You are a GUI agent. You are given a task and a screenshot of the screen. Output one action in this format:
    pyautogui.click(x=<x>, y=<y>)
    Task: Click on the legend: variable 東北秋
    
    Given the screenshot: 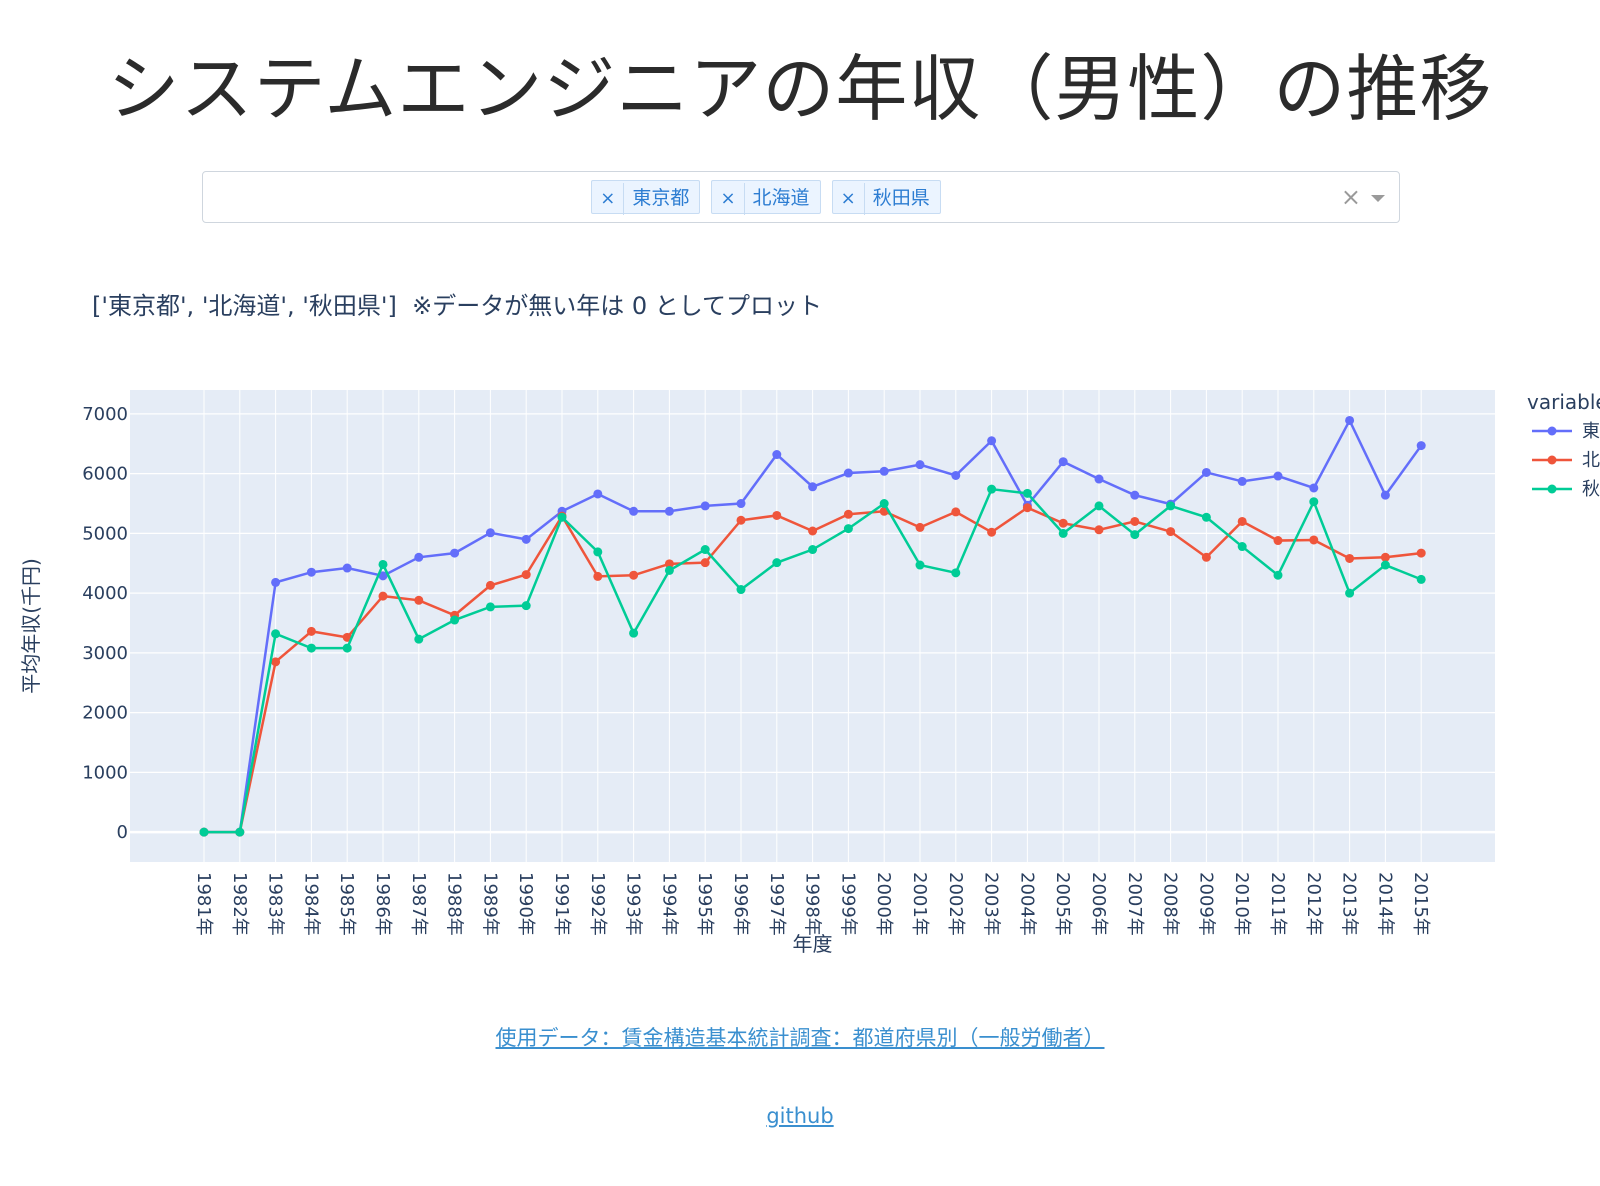 What is the action you would take?
    pyautogui.click(x=1563, y=445)
    